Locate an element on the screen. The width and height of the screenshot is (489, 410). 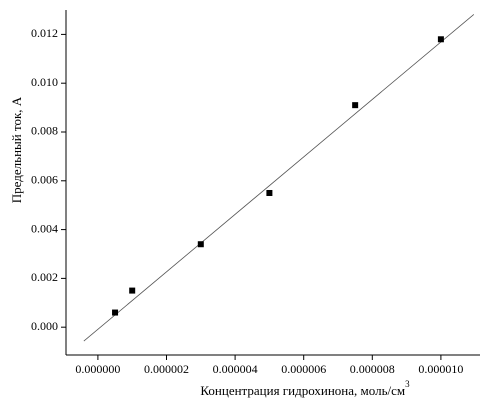
y-tick-label: 0.010 is located at coordinates (44, 82).